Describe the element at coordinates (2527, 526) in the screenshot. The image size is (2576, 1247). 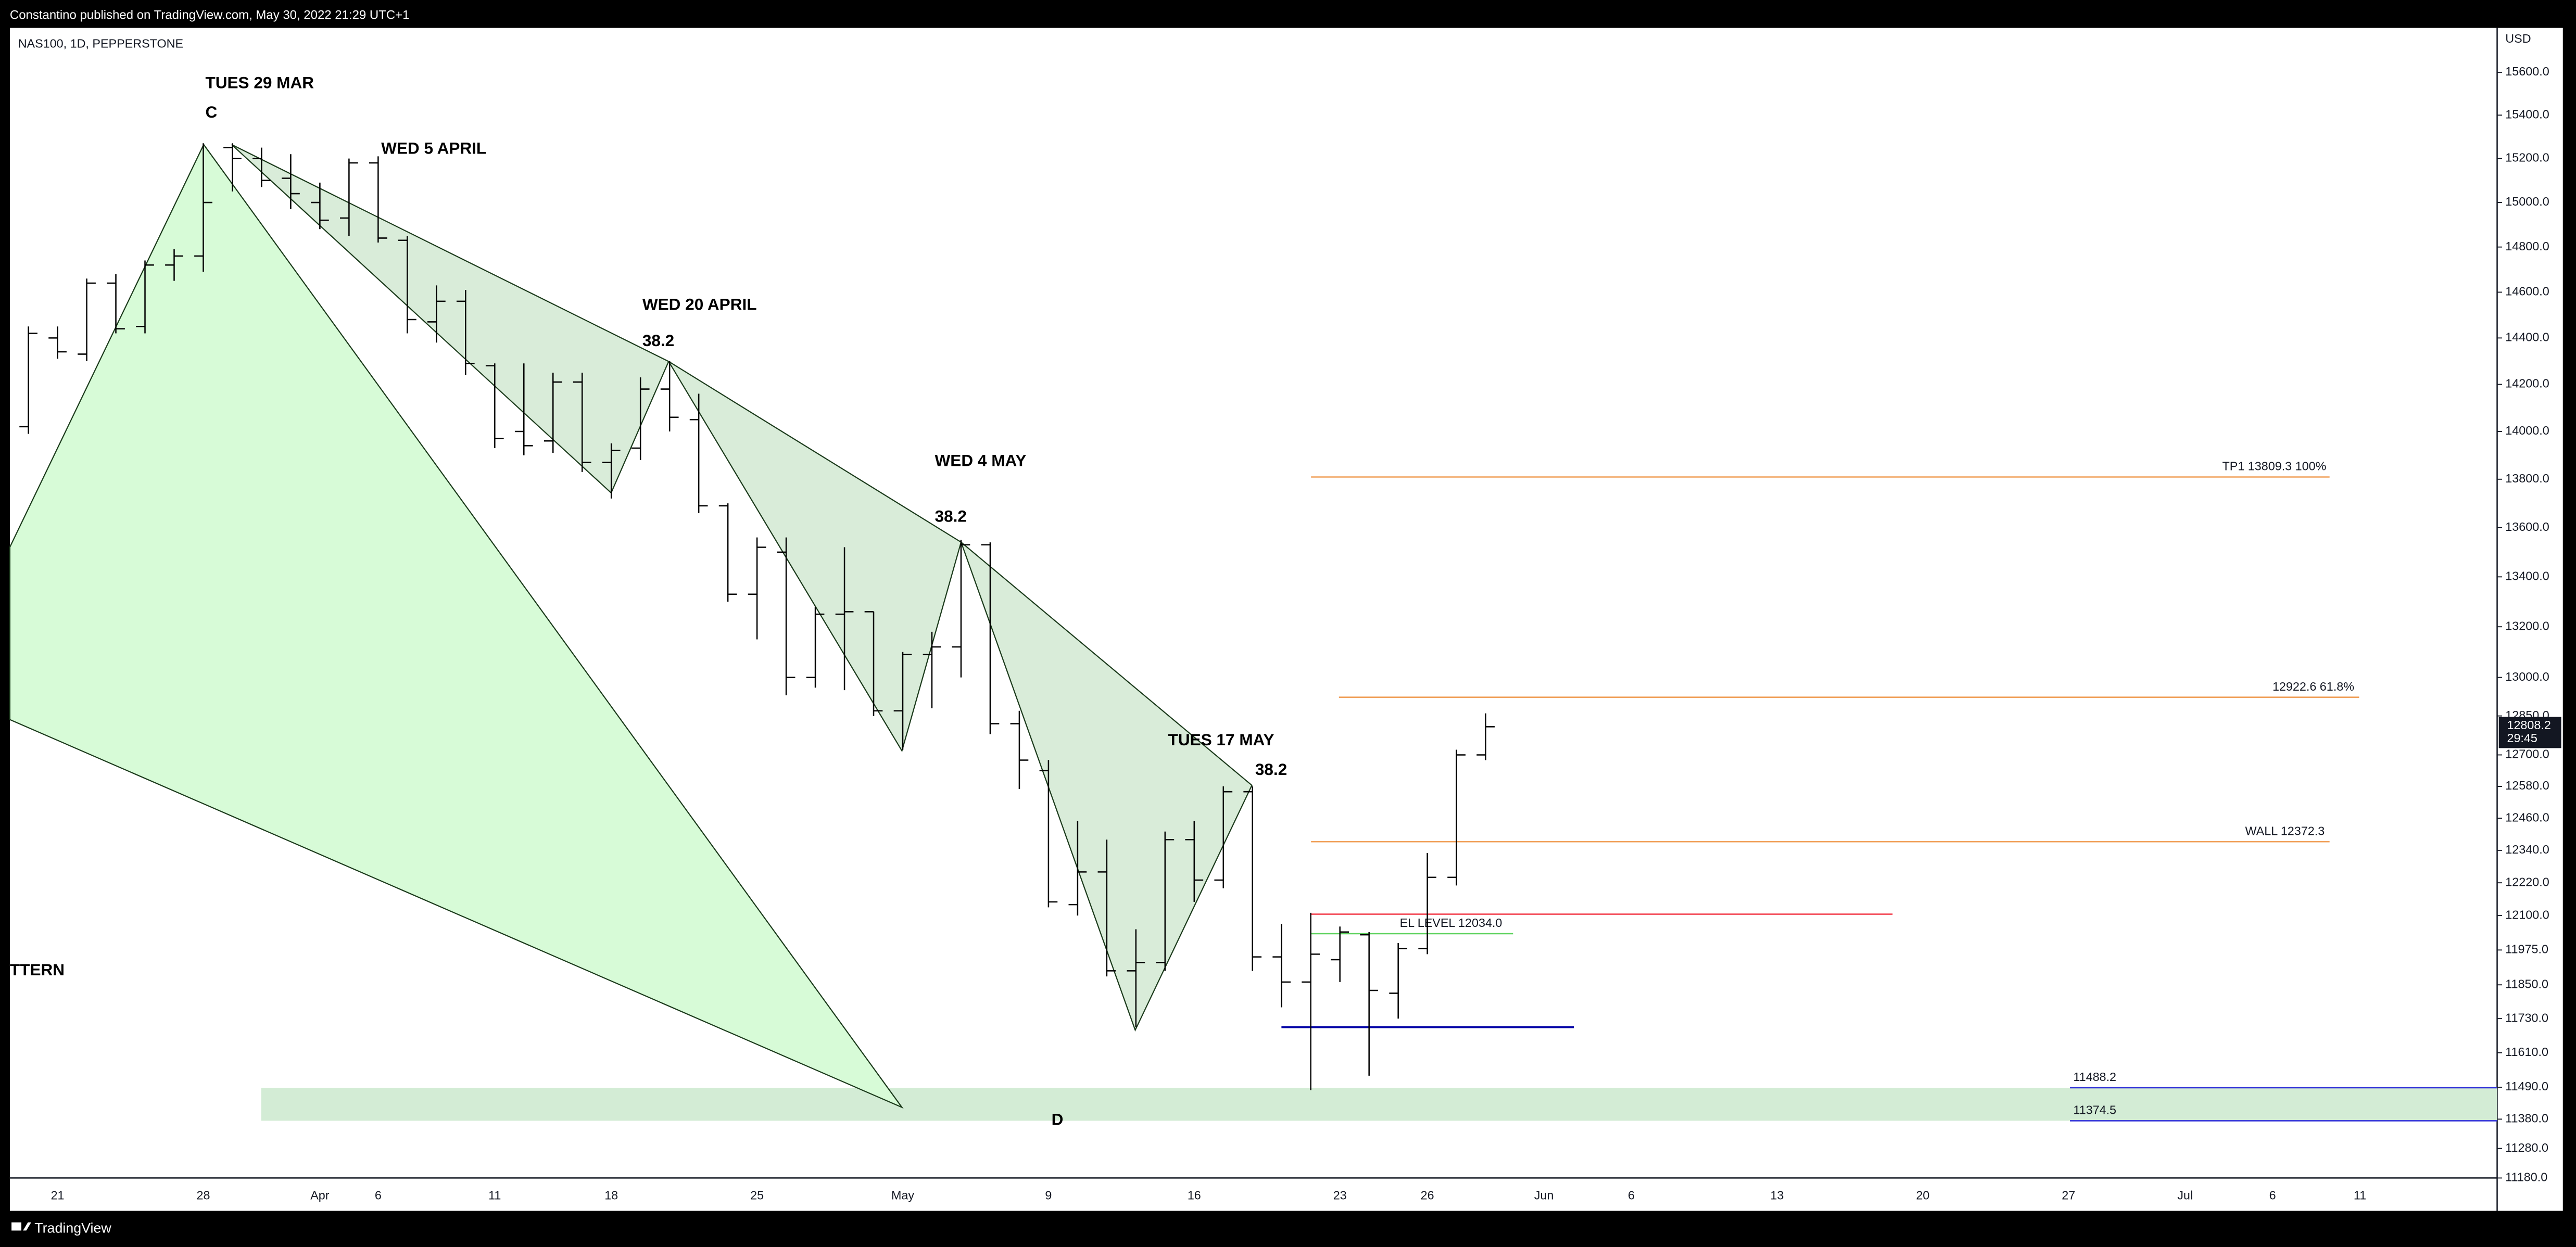
I see `y-tick-label: 13600.0` at that location.